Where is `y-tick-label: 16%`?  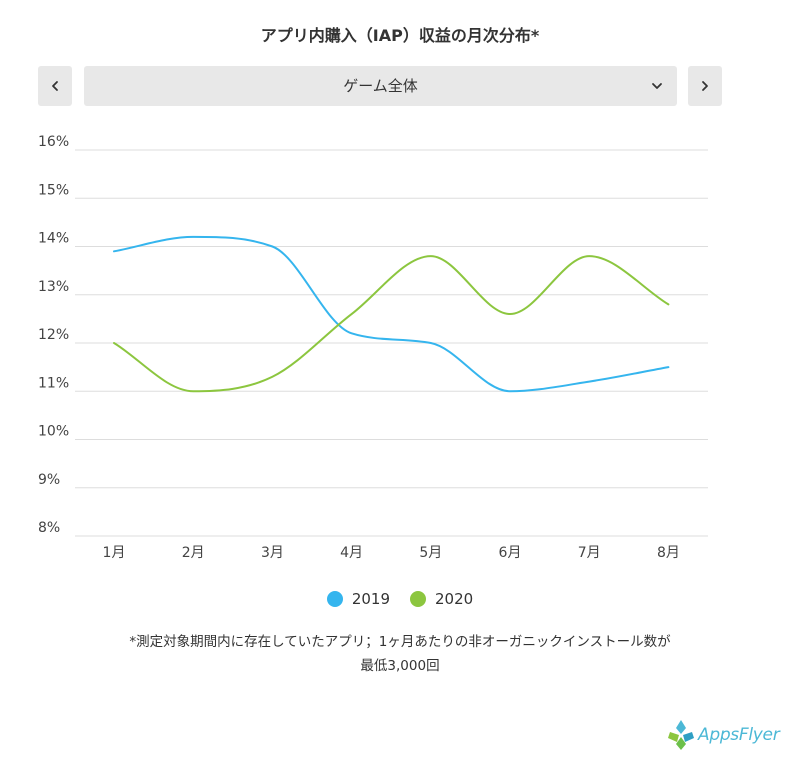 y-tick-label: 16% is located at coordinates (53, 142).